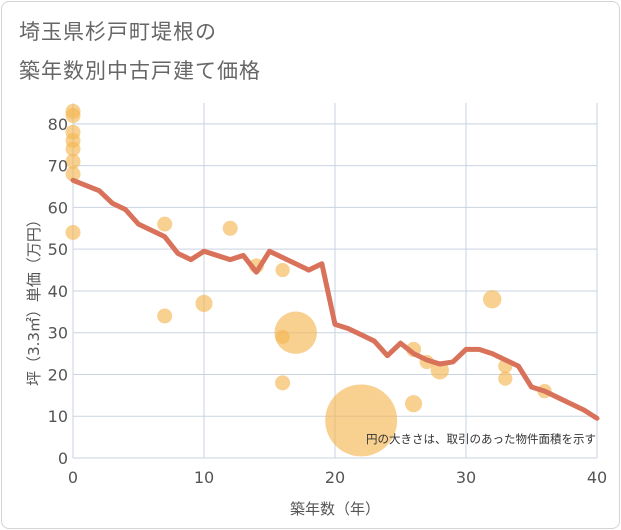 This screenshot has width=621, height=530. Describe the element at coordinates (58, 416) in the screenshot. I see `y-tick-label: 10` at that location.